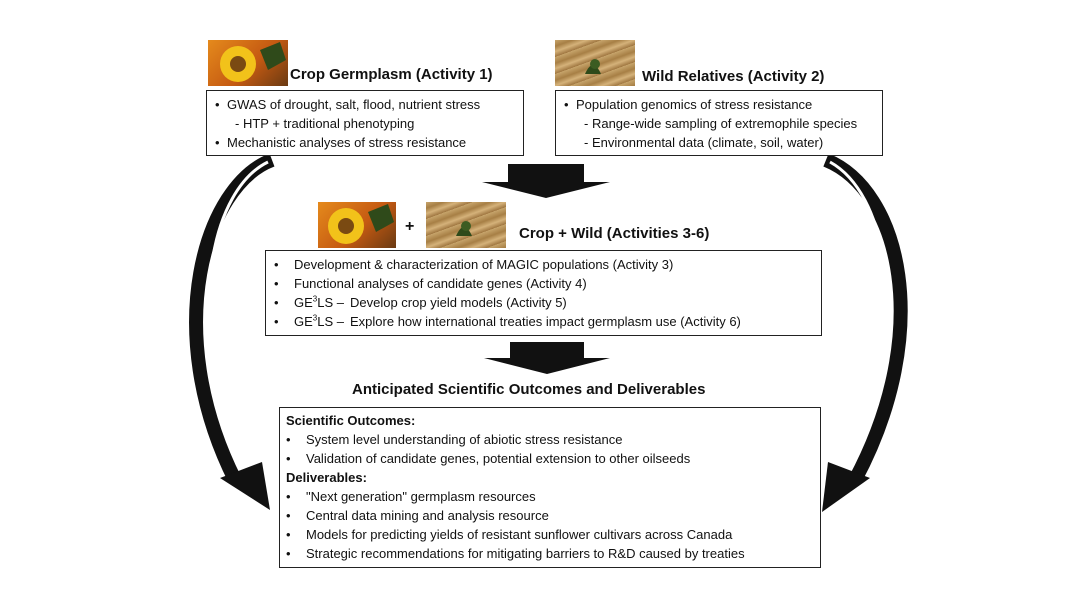  What do you see at coordinates (245, 486) in the screenshot?
I see `left-arrowhead` at bounding box center [245, 486].